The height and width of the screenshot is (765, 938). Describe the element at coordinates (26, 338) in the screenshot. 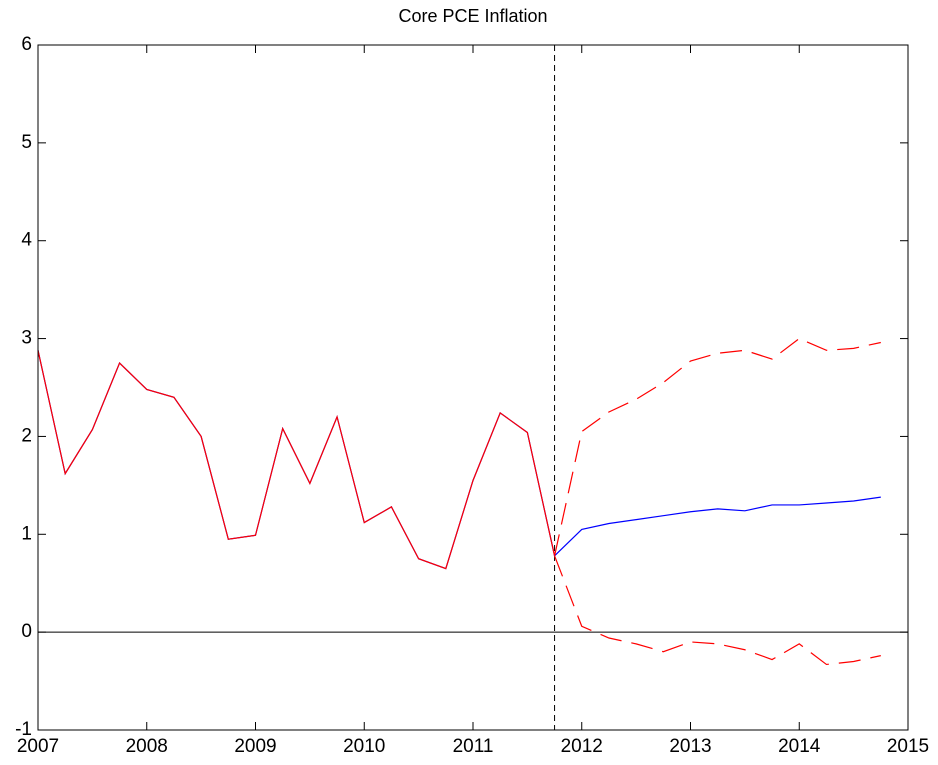

I see `y-tick-label: 3` at that location.